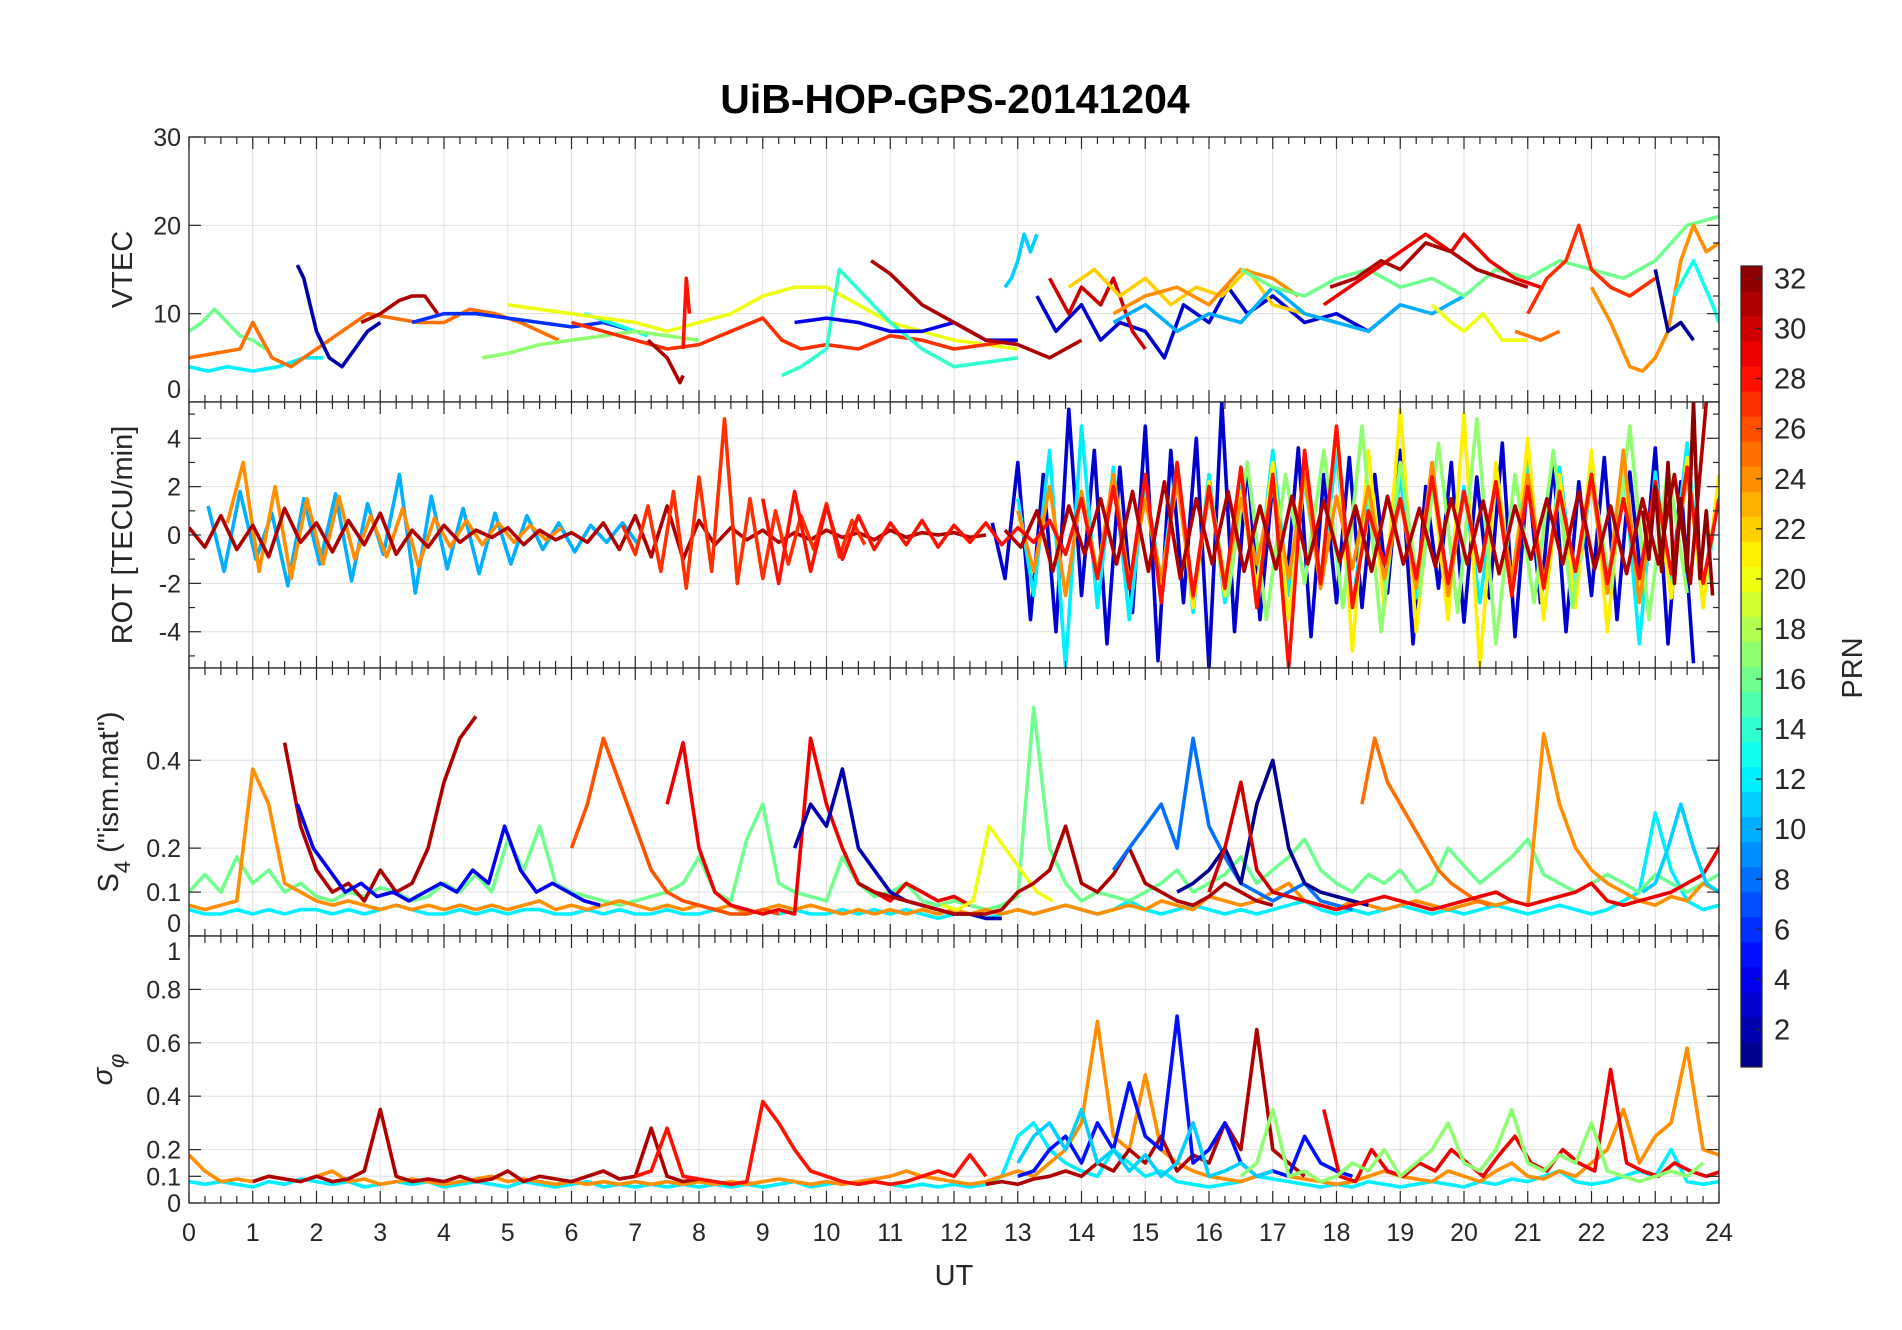 The image size is (1902, 1330). What do you see at coordinates (174, 952) in the screenshot?
I see `y-tick-label: 1` at bounding box center [174, 952].